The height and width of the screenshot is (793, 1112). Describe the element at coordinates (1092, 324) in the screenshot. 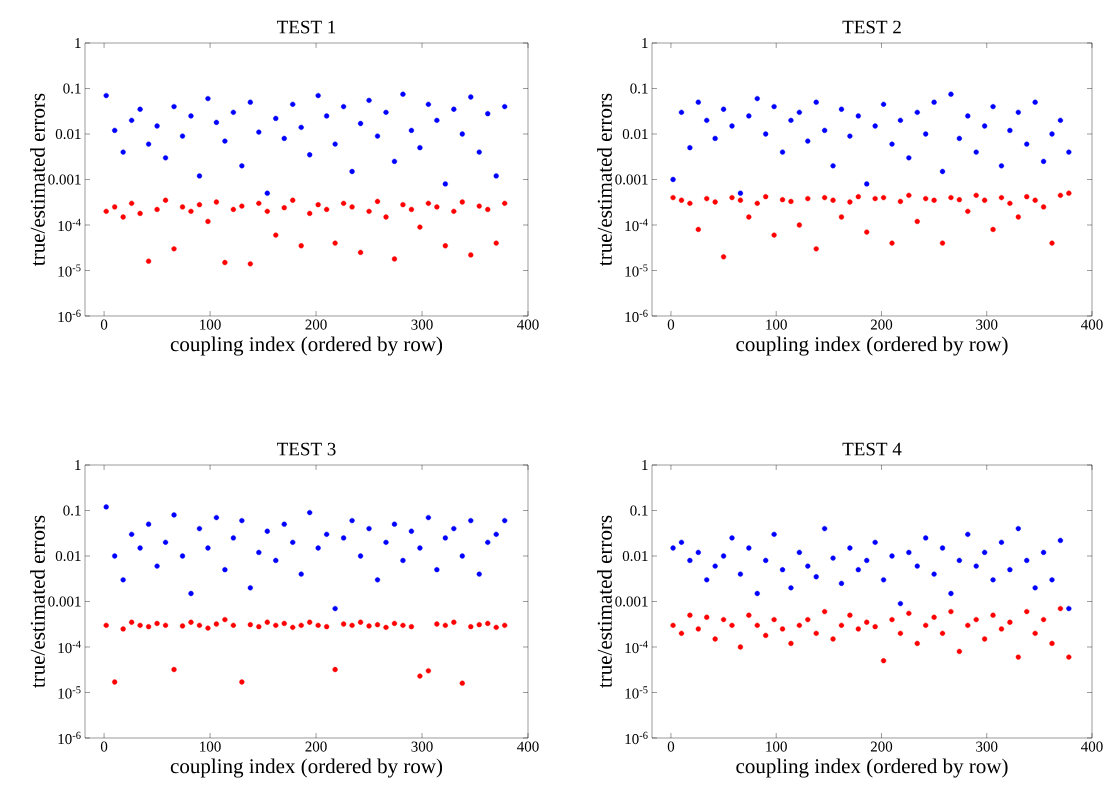

I see `x-tick-label: 400` at that location.